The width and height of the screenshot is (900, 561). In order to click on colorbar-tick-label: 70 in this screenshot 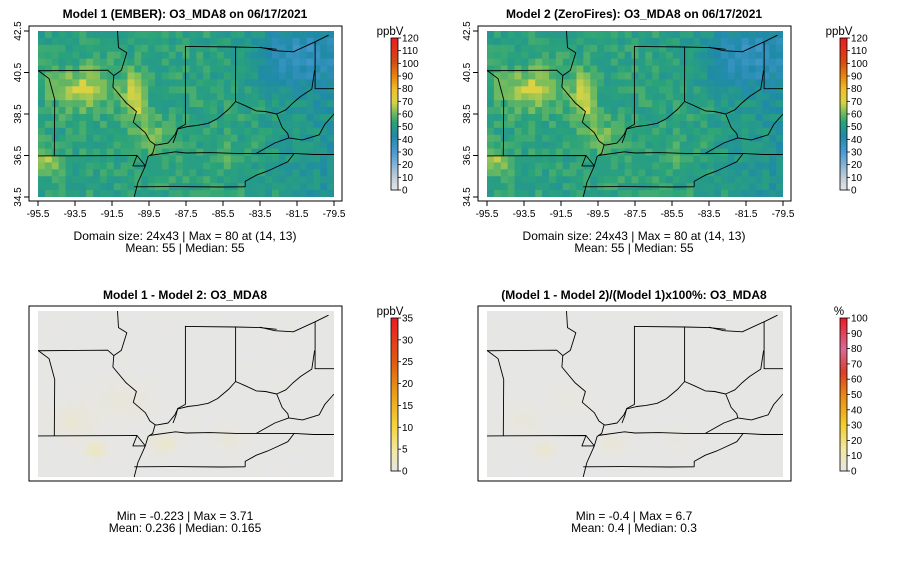, I will do `click(408, 102)`.